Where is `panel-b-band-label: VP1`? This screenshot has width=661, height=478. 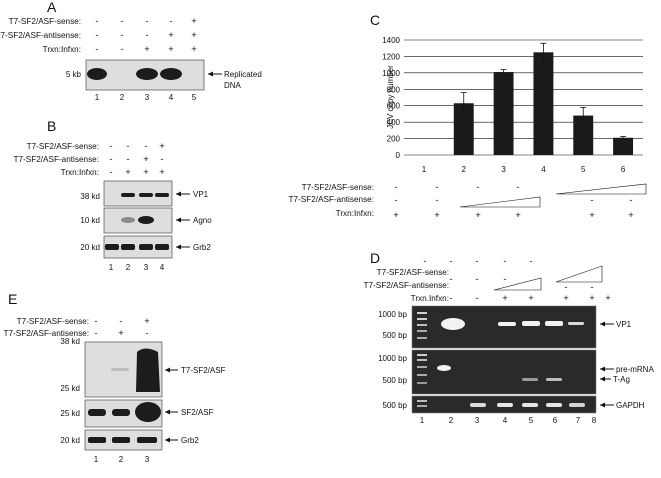
panel-b-band-label: VP1 is located at coordinates (201, 194).